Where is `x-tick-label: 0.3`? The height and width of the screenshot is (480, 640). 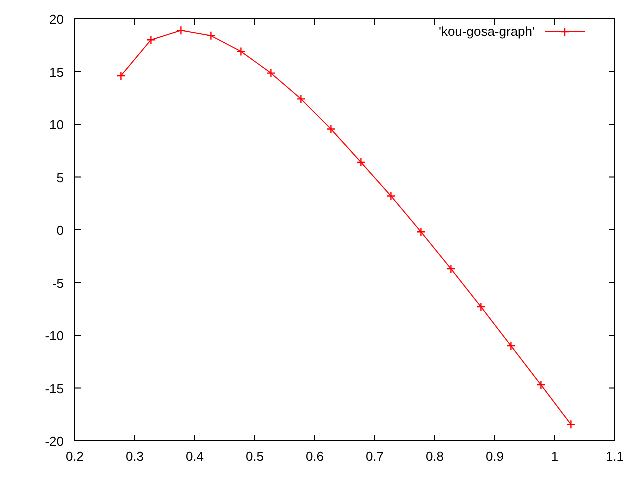
x-tick-label: 0.3 is located at coordinates (135, 456).